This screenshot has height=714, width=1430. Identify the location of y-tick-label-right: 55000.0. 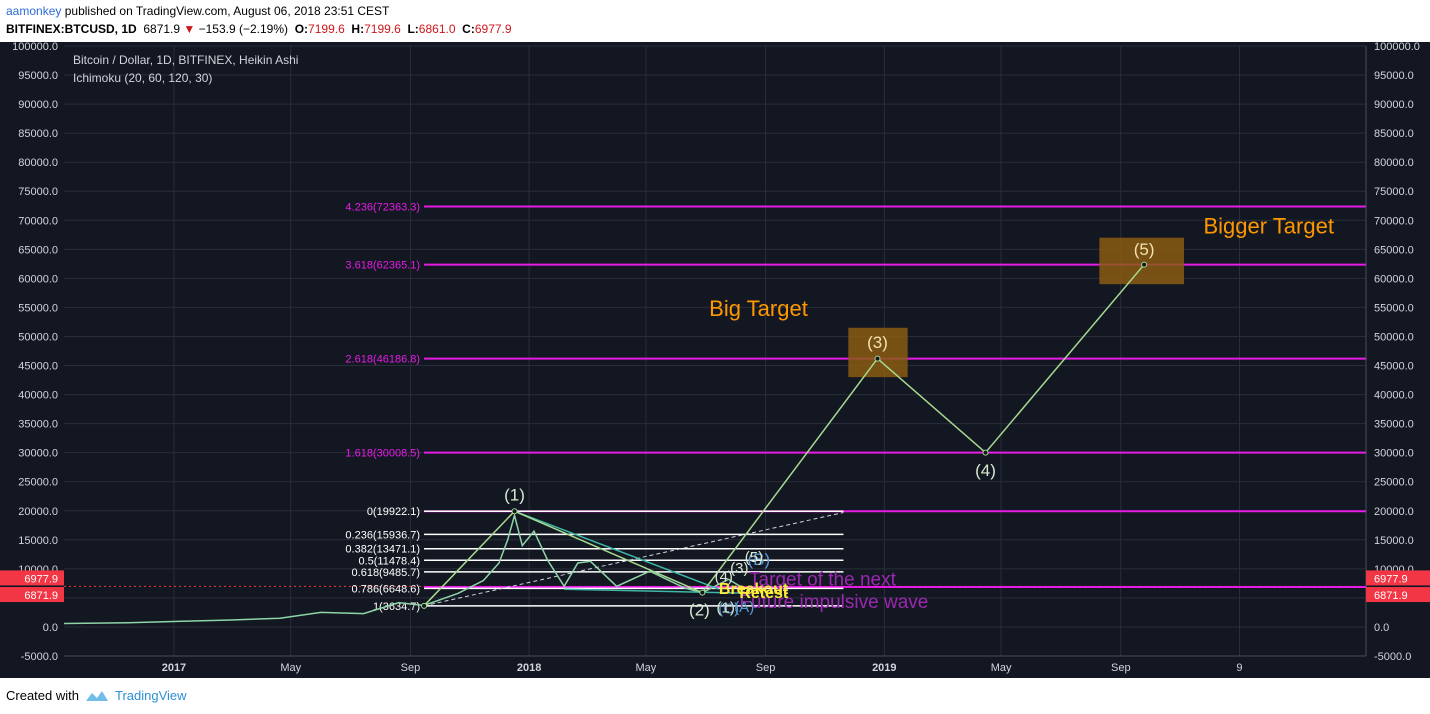
(1394, 308).